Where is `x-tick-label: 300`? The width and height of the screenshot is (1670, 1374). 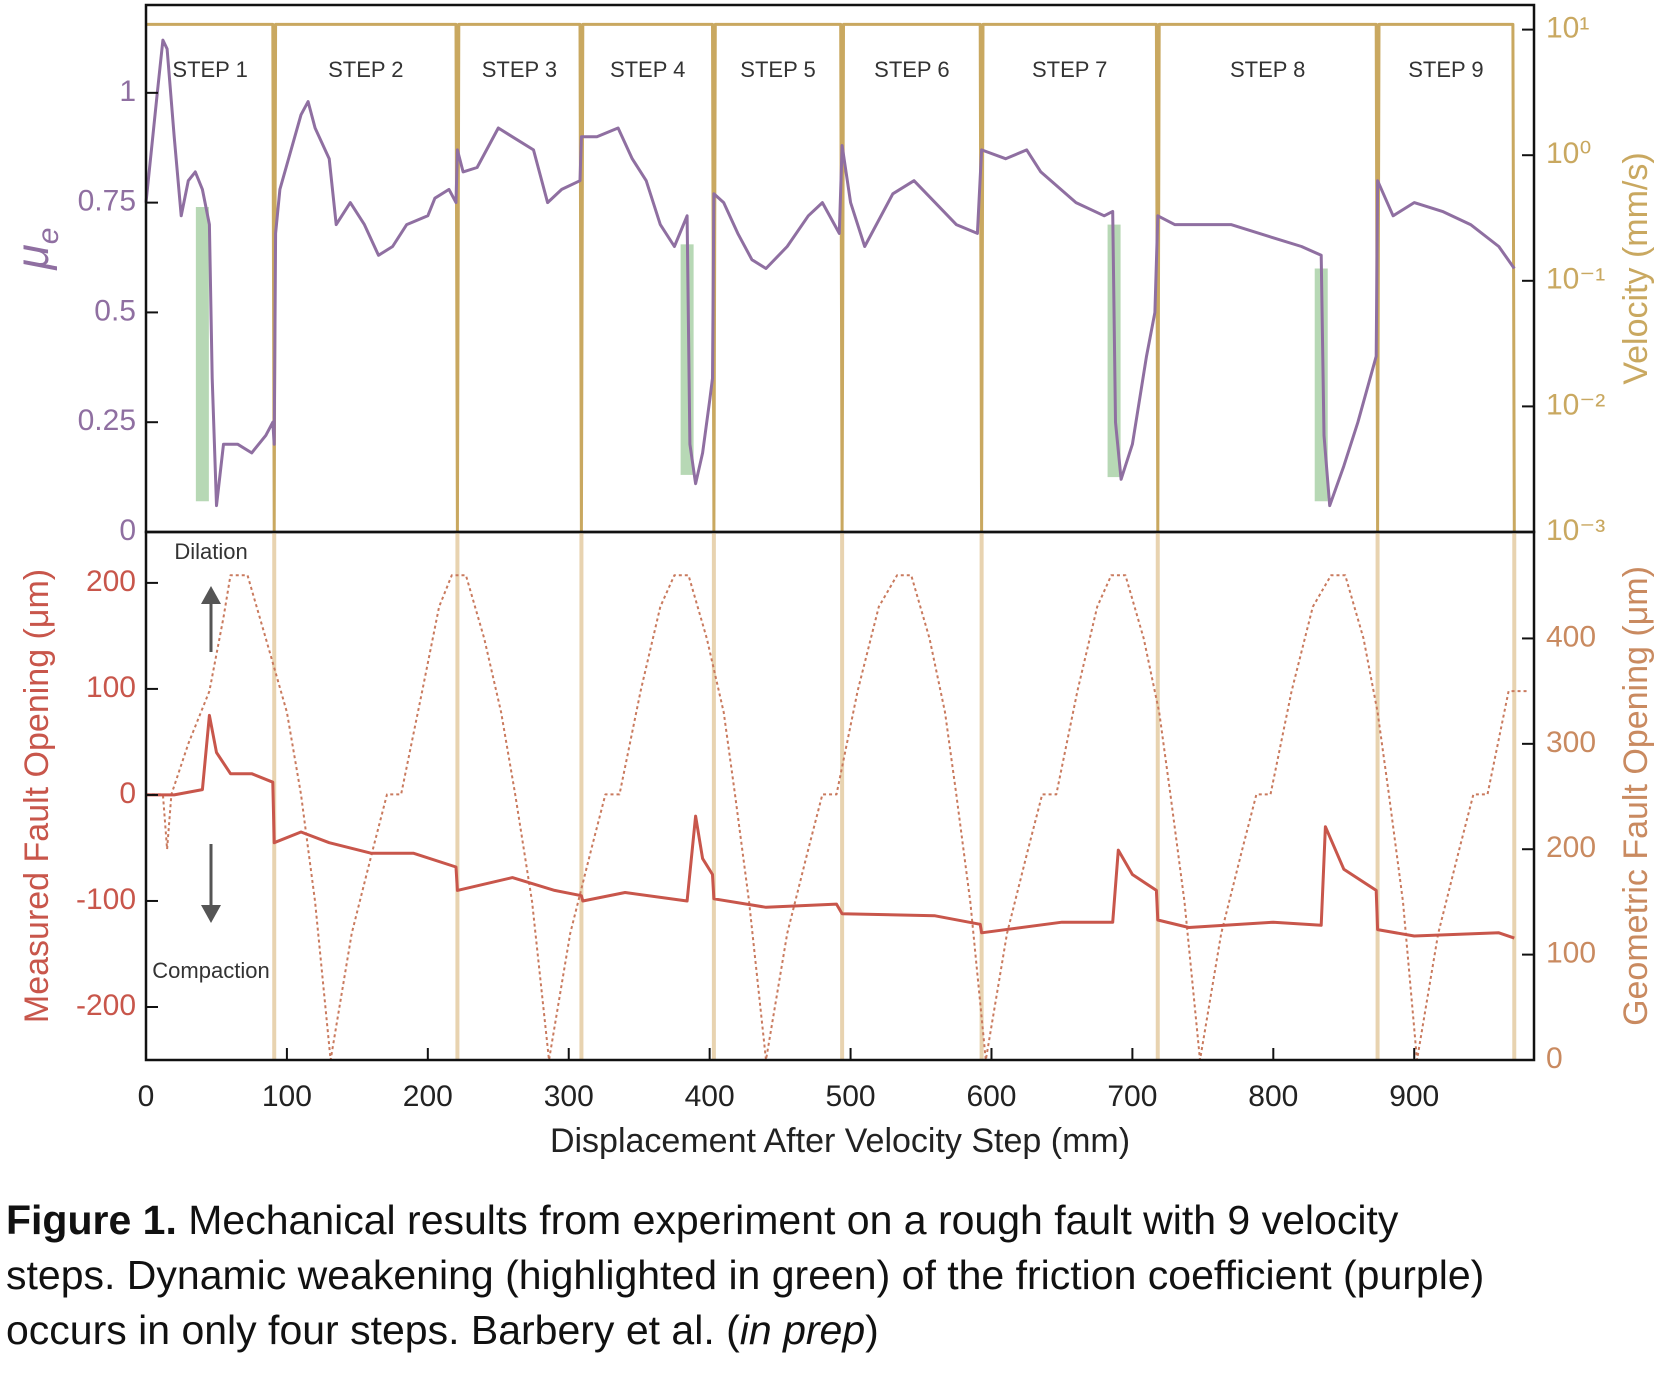 x-tick-label: 300 is located at coordinates (569, 1096).